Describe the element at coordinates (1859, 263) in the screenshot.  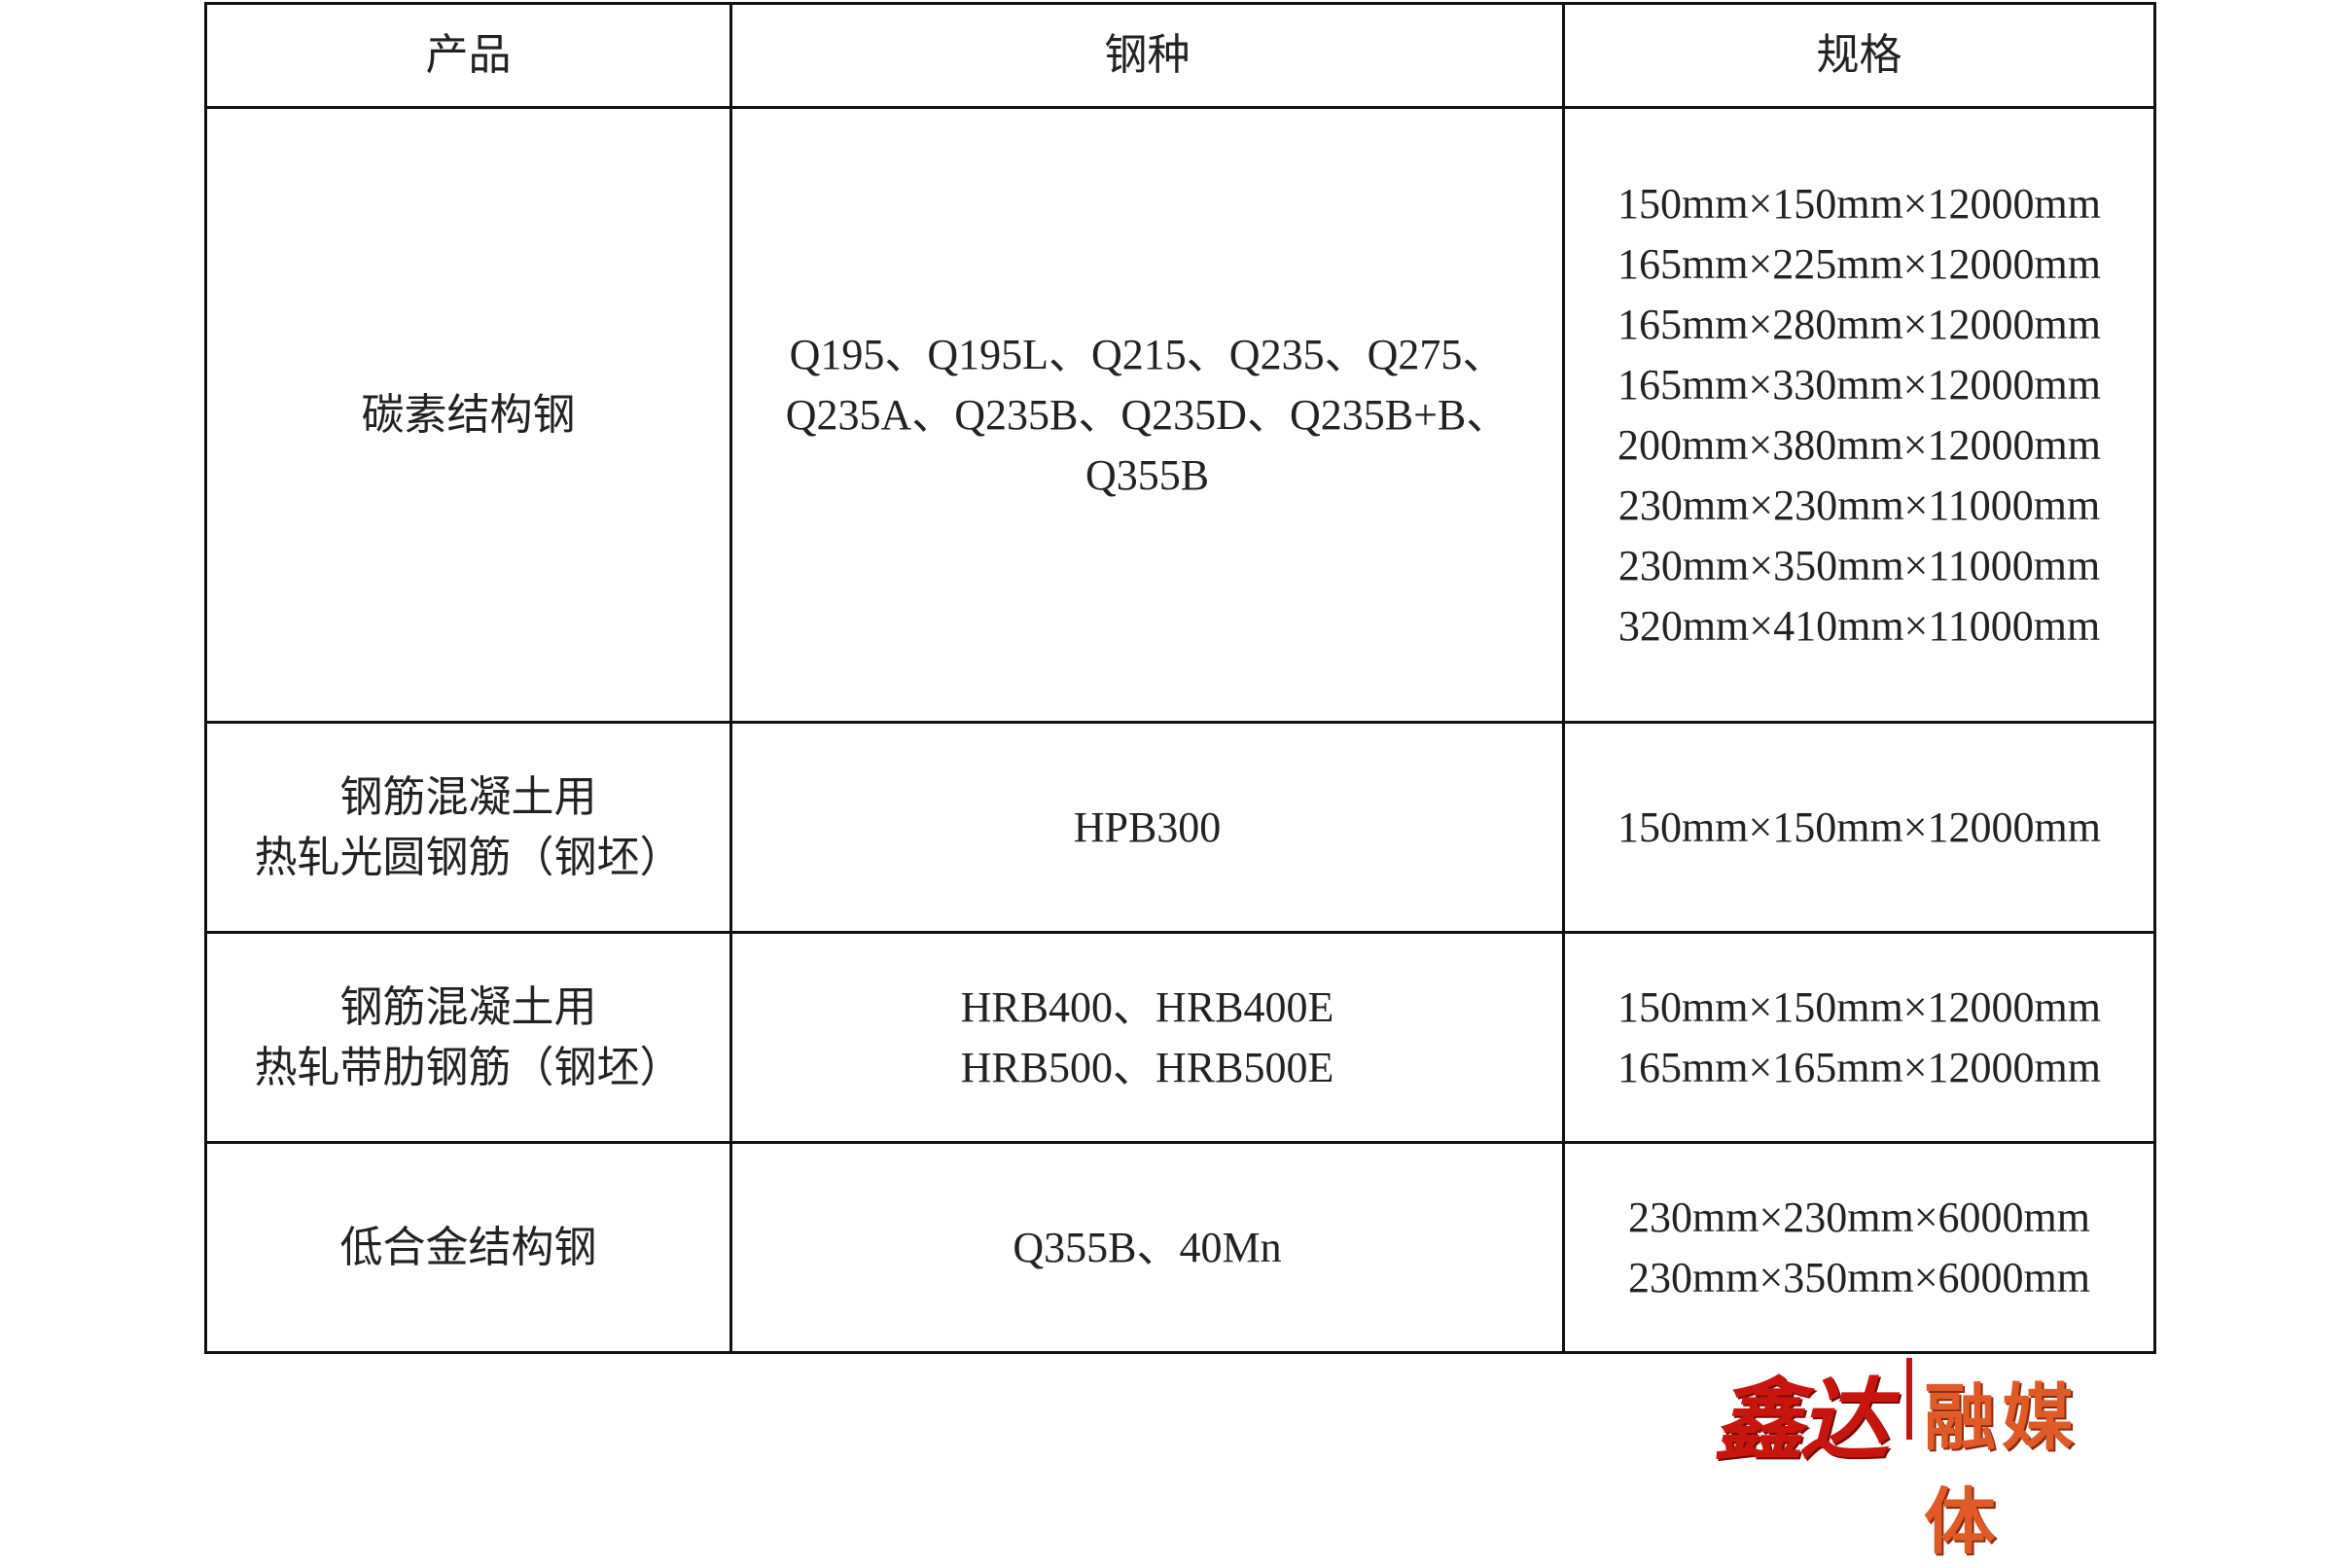
I see `spec-line: 165mm×225mm×12000mm` at that location.